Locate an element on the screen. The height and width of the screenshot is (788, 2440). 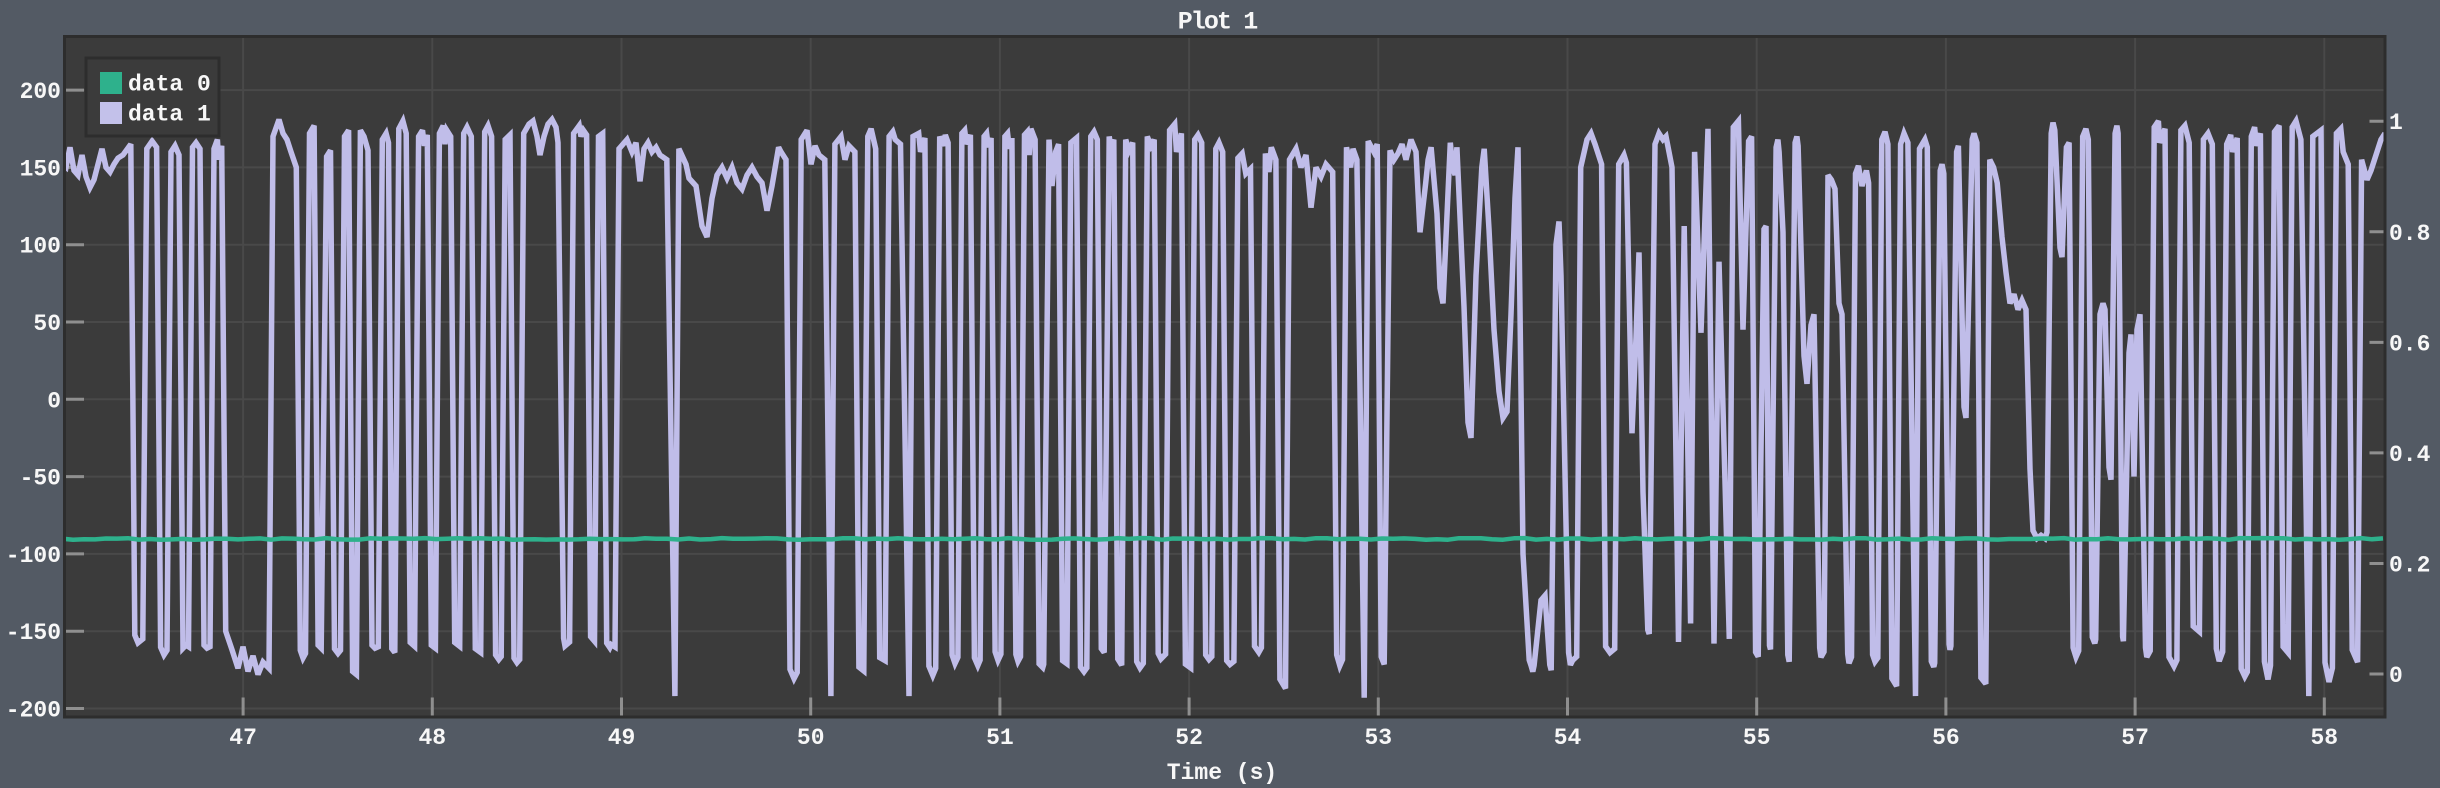
svg-text: data 0 is located at coordinates (169, 85).